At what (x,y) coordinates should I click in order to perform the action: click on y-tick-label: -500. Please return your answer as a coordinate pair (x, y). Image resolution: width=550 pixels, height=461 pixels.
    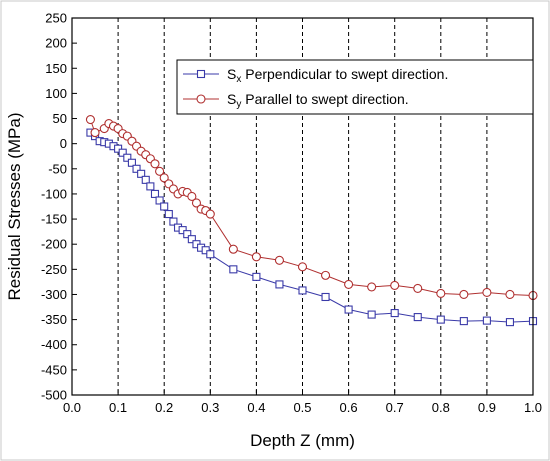
    Looking at the image, I should click on (54, 395).